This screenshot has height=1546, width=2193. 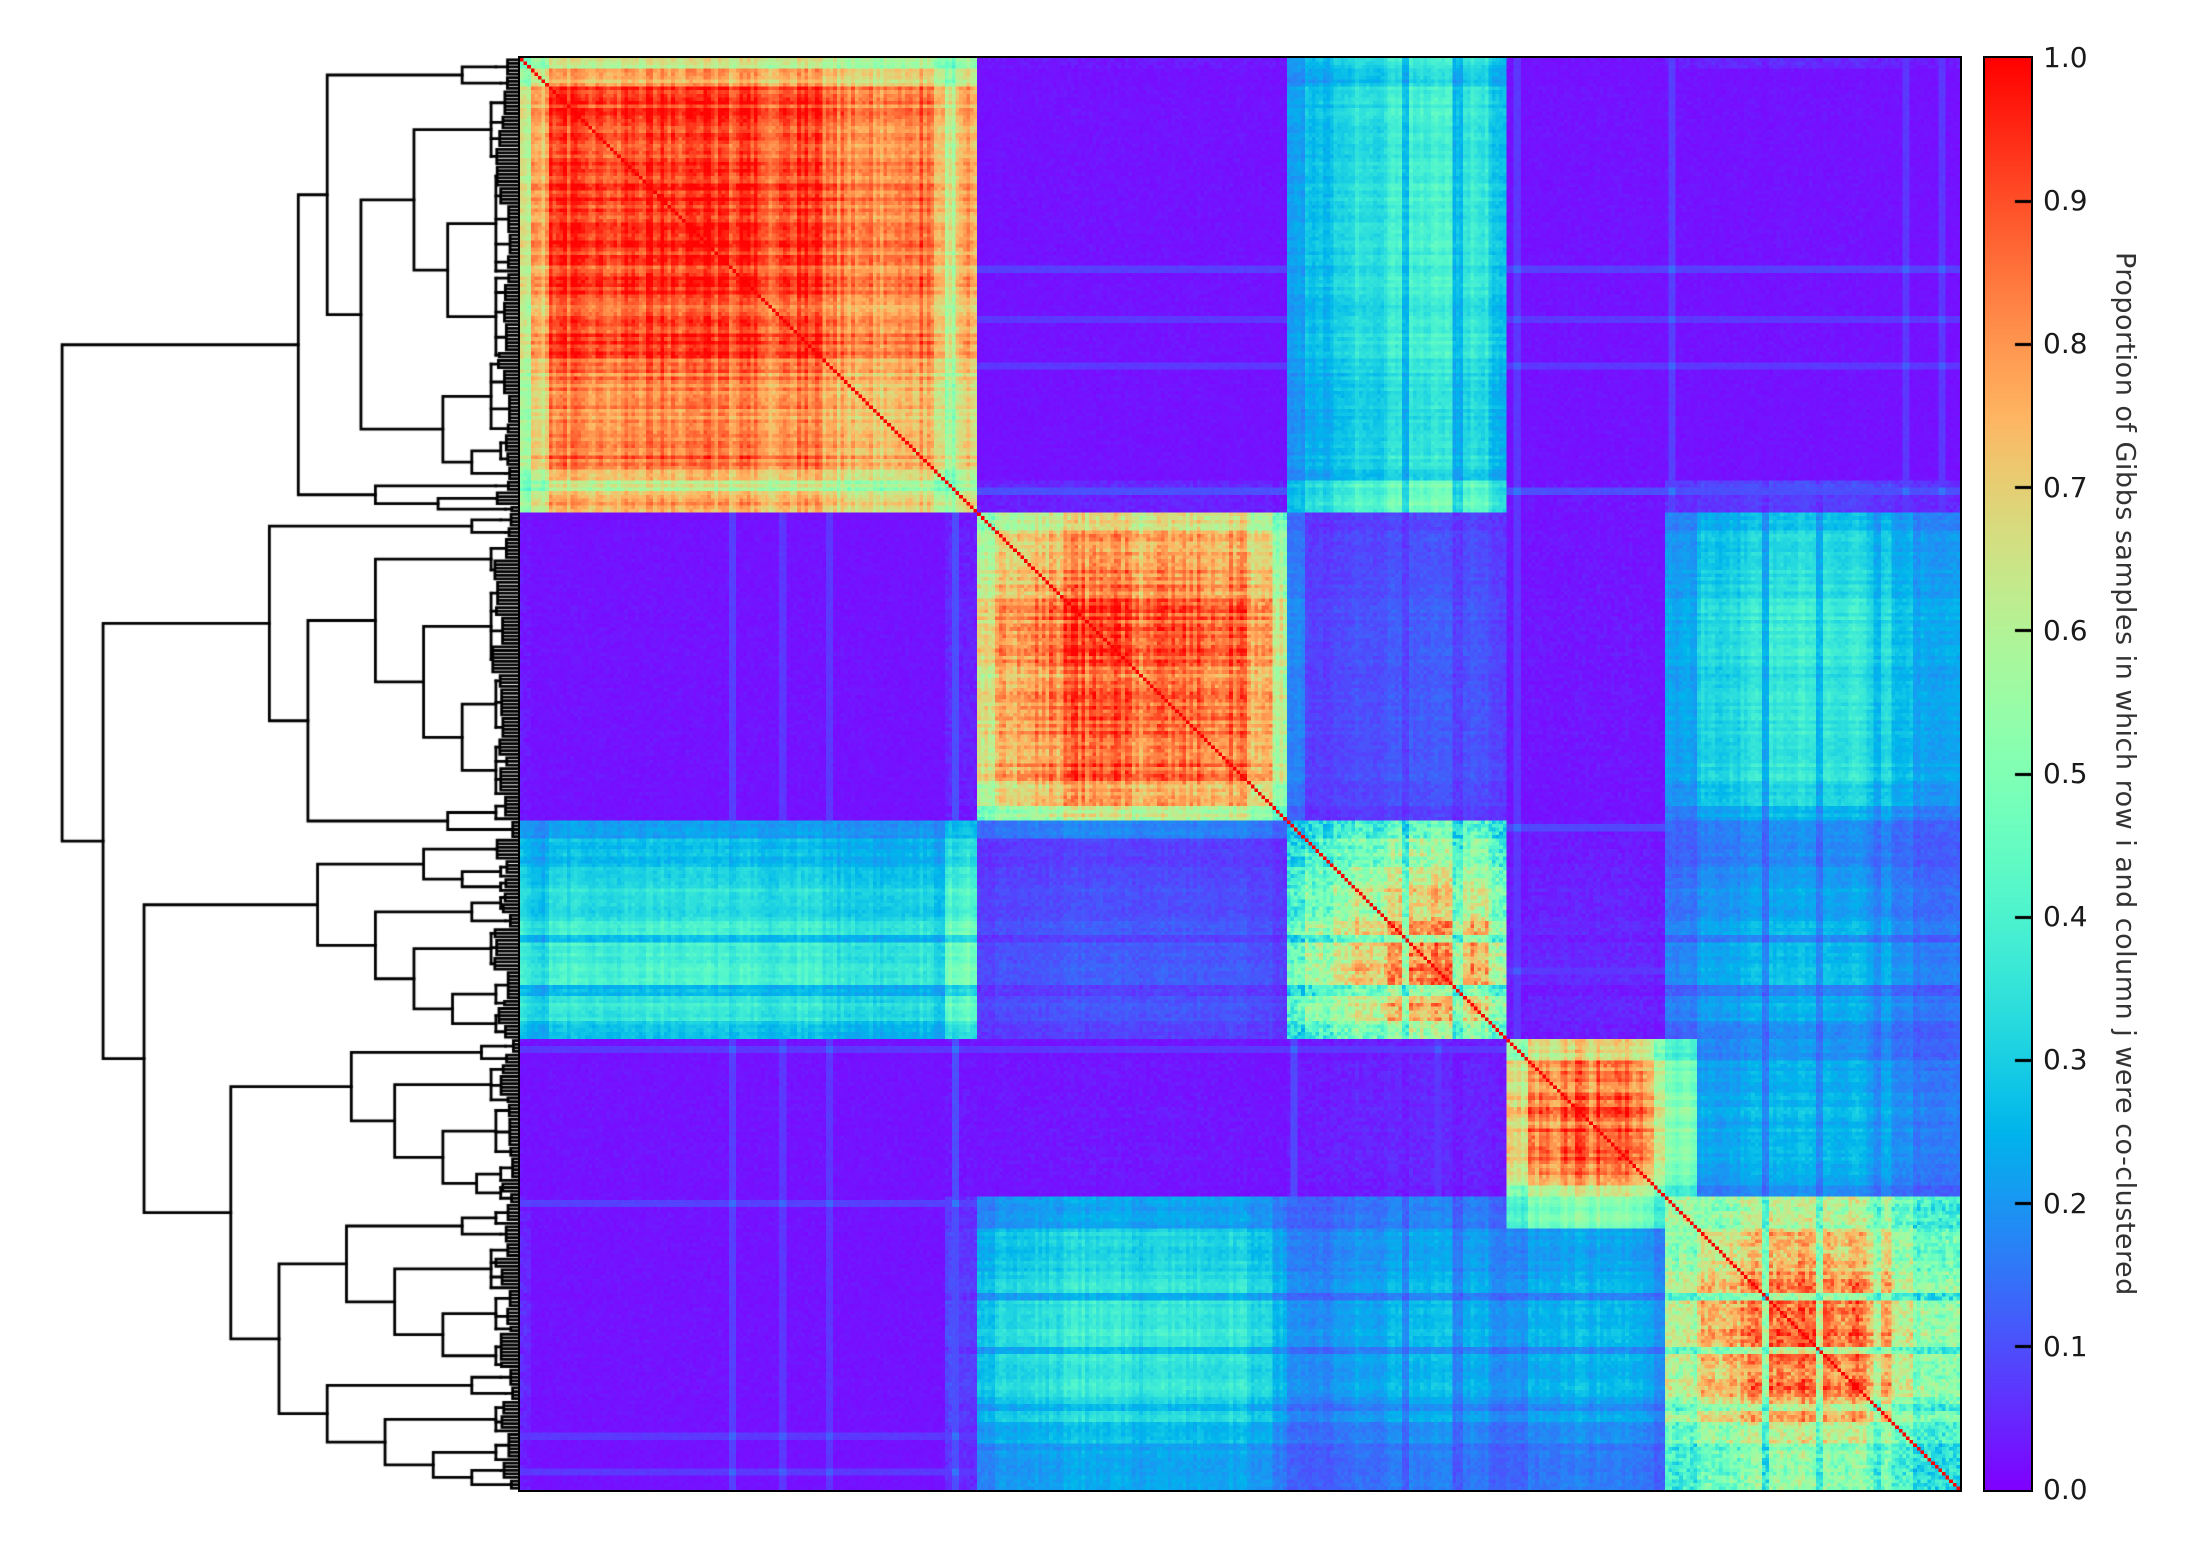 I want to click on colorbar-tick-labels: 1.0 0.9 0.8 0.7 0.6 0.5 0.4 0.3 0.2 0.1 0.0, so click(x=2083, y=774).